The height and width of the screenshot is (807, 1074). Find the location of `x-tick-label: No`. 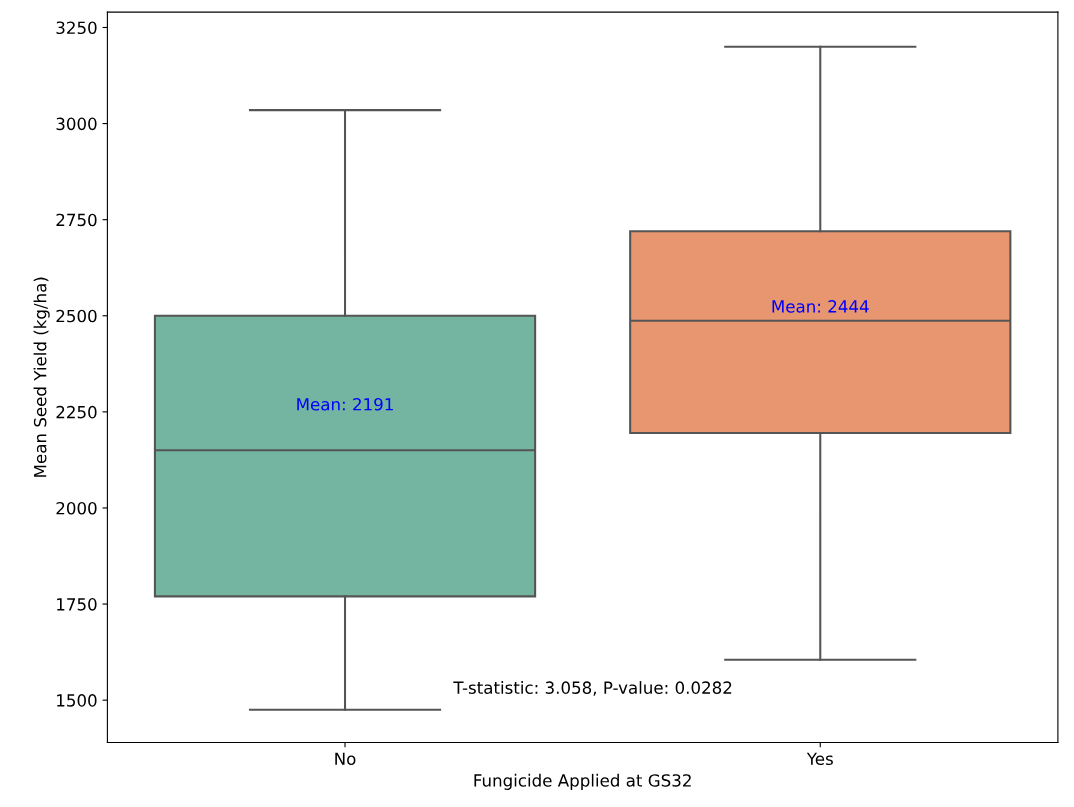

x-tick-label: No is located at coordinates (345, 759).